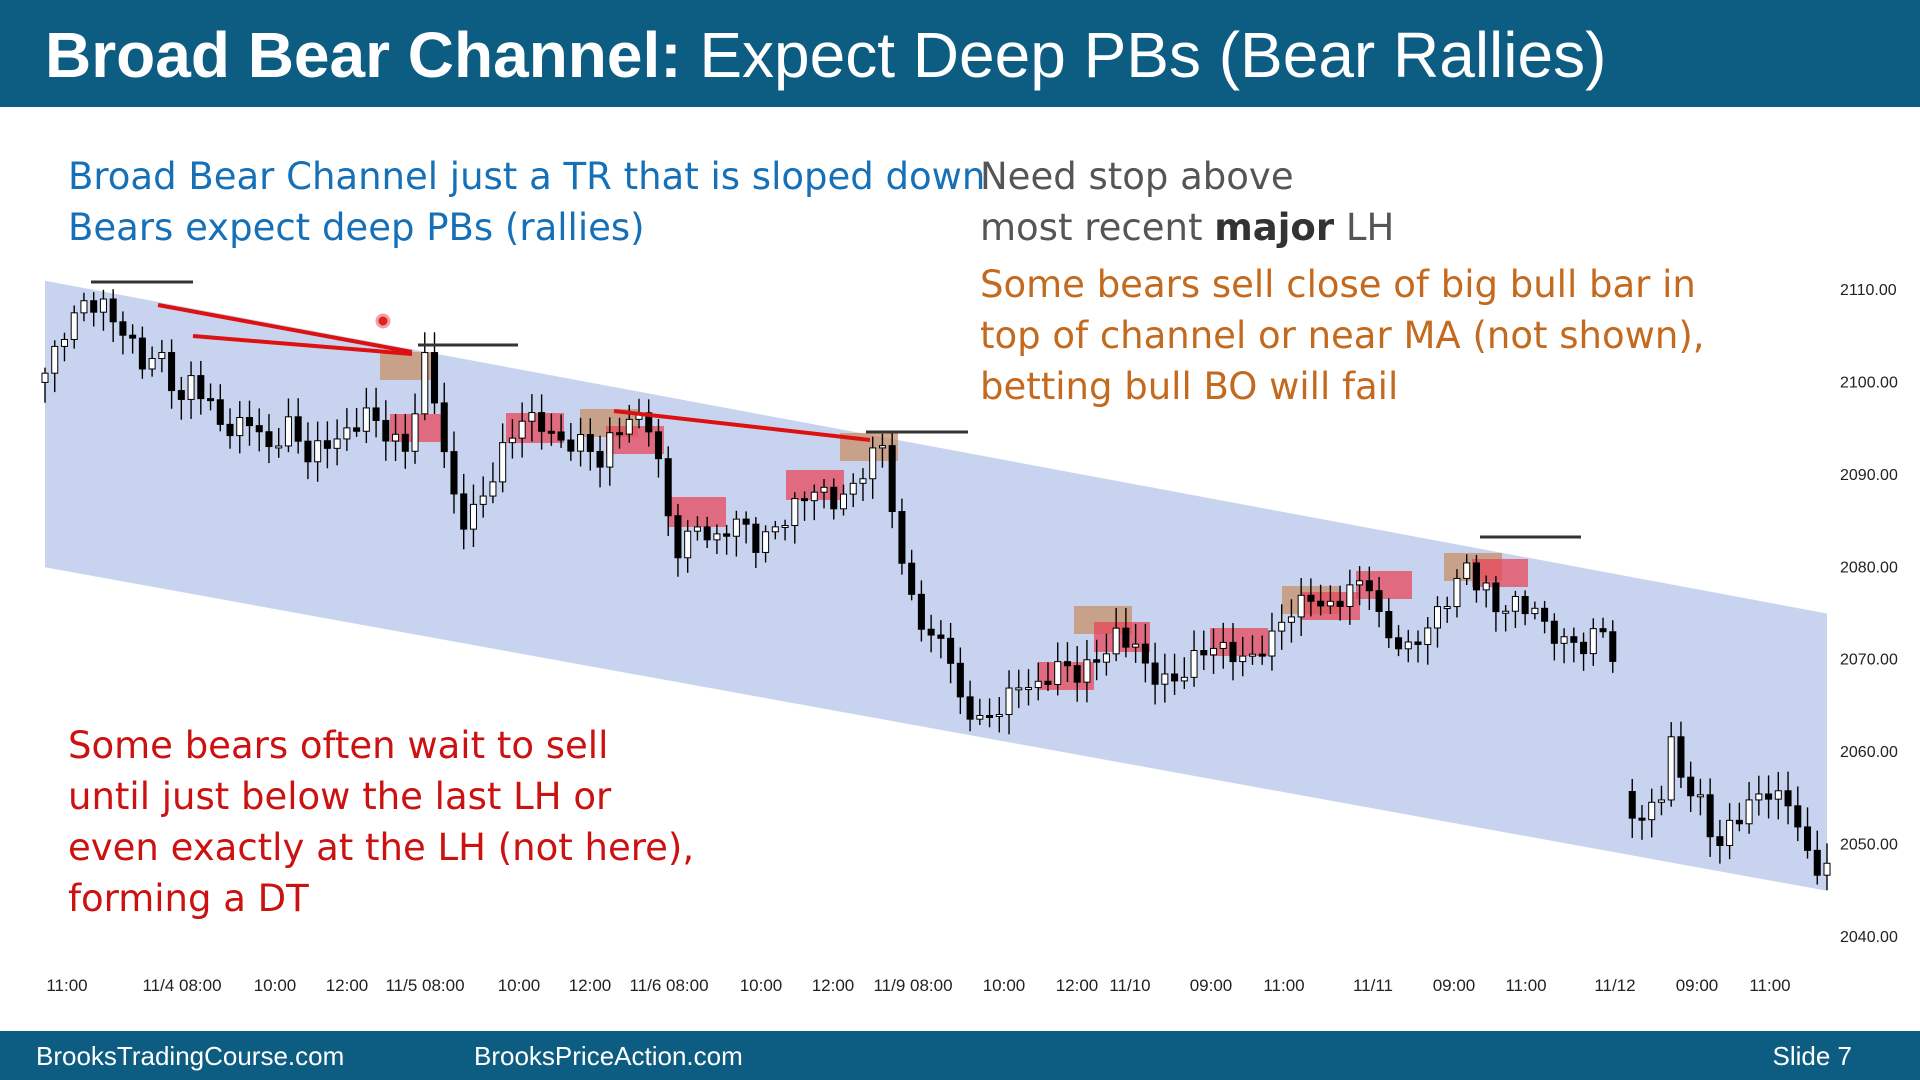 The height and width of the screenshot is (1080, 1920). I want to click on y-tick-label: 2050.00, so click(1869, 845).